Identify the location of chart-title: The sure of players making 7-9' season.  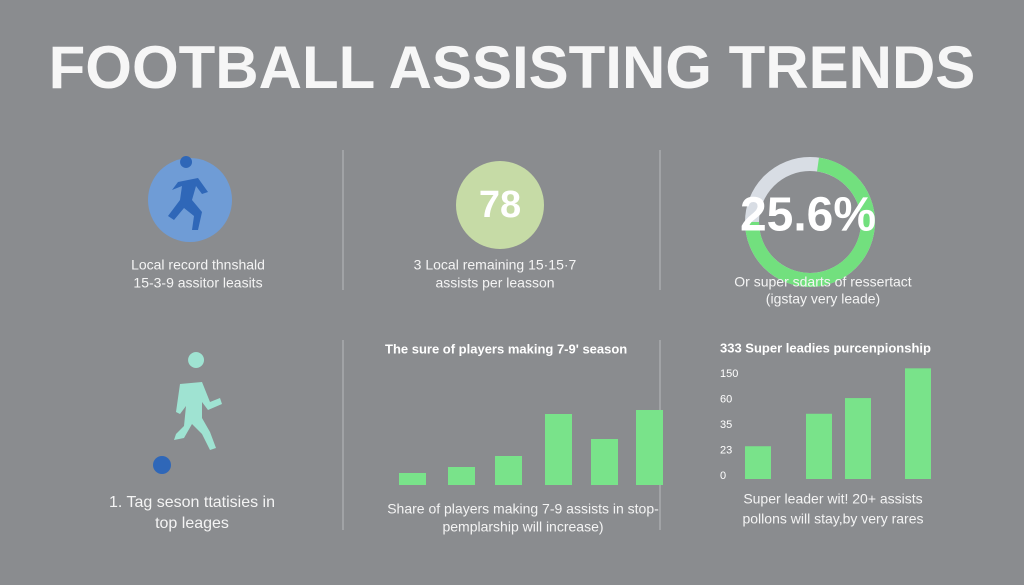
(506, 348).